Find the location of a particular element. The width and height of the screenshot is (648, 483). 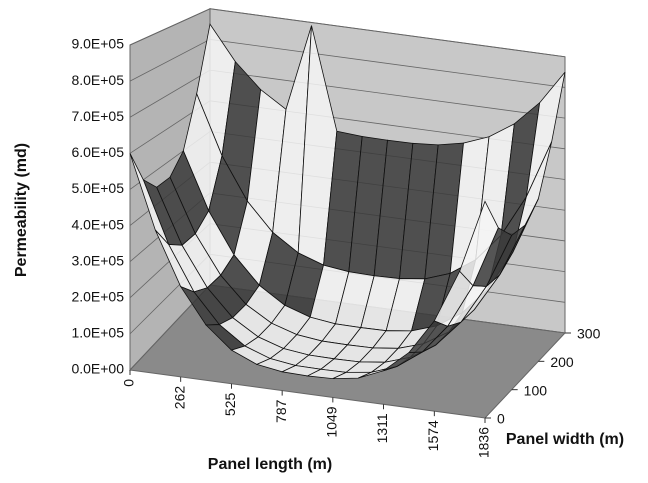

x-tick-label: 1049 is located at coordinates (332, 421).